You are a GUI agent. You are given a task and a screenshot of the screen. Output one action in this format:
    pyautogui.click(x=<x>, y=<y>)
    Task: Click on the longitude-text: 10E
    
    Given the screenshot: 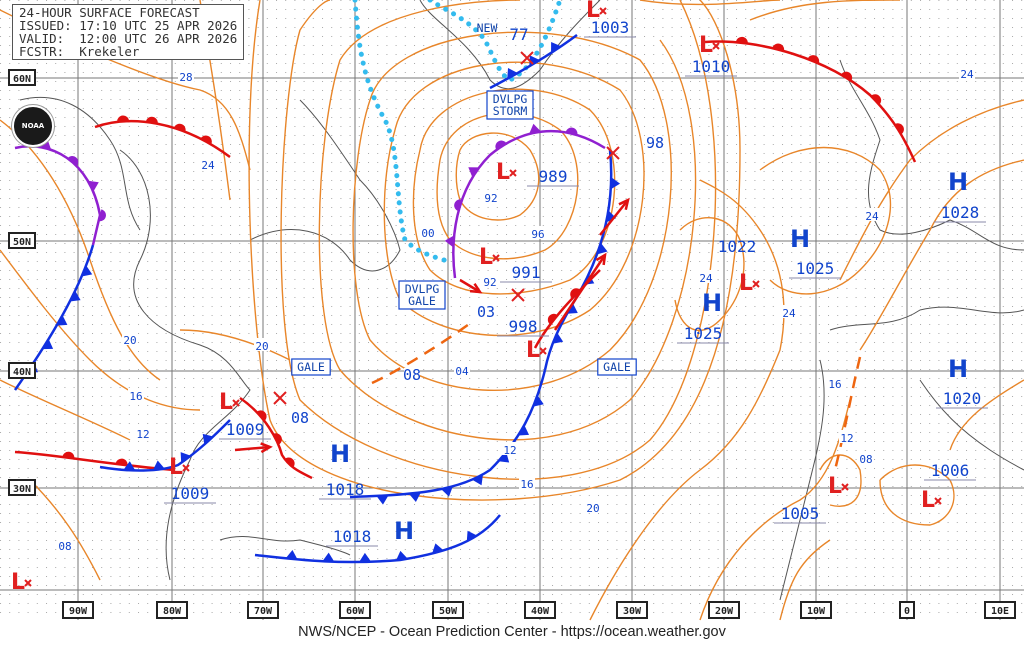 What is the action you would take?
    pyautogui.click(x=1000, y=611)
    